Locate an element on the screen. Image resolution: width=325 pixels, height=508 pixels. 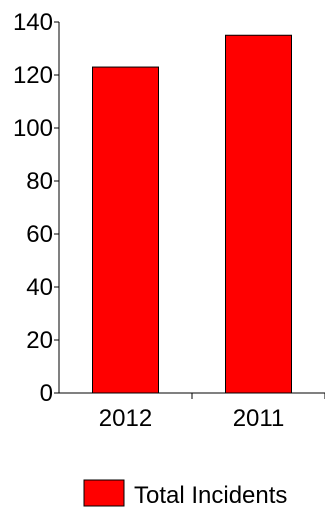
bar-2012 is located at coordinates (125, 230).